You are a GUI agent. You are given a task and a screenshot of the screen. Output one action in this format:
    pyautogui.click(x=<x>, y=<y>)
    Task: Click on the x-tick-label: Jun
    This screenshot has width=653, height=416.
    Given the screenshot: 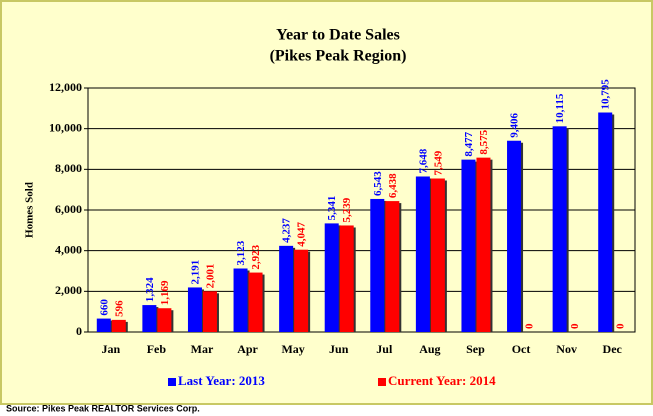 What is the action you would take?
    pyautogui.click(x=339, y=349)
    